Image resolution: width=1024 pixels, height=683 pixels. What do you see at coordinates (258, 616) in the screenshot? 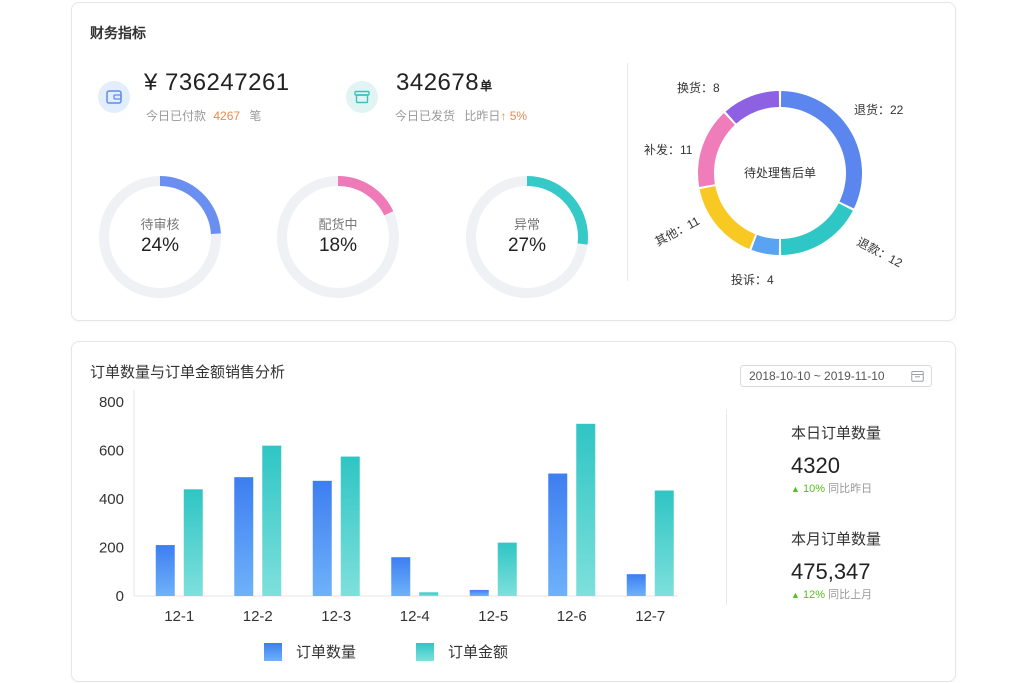
I see `x-tick-label: 12-2` at bounding box center [258, 616].